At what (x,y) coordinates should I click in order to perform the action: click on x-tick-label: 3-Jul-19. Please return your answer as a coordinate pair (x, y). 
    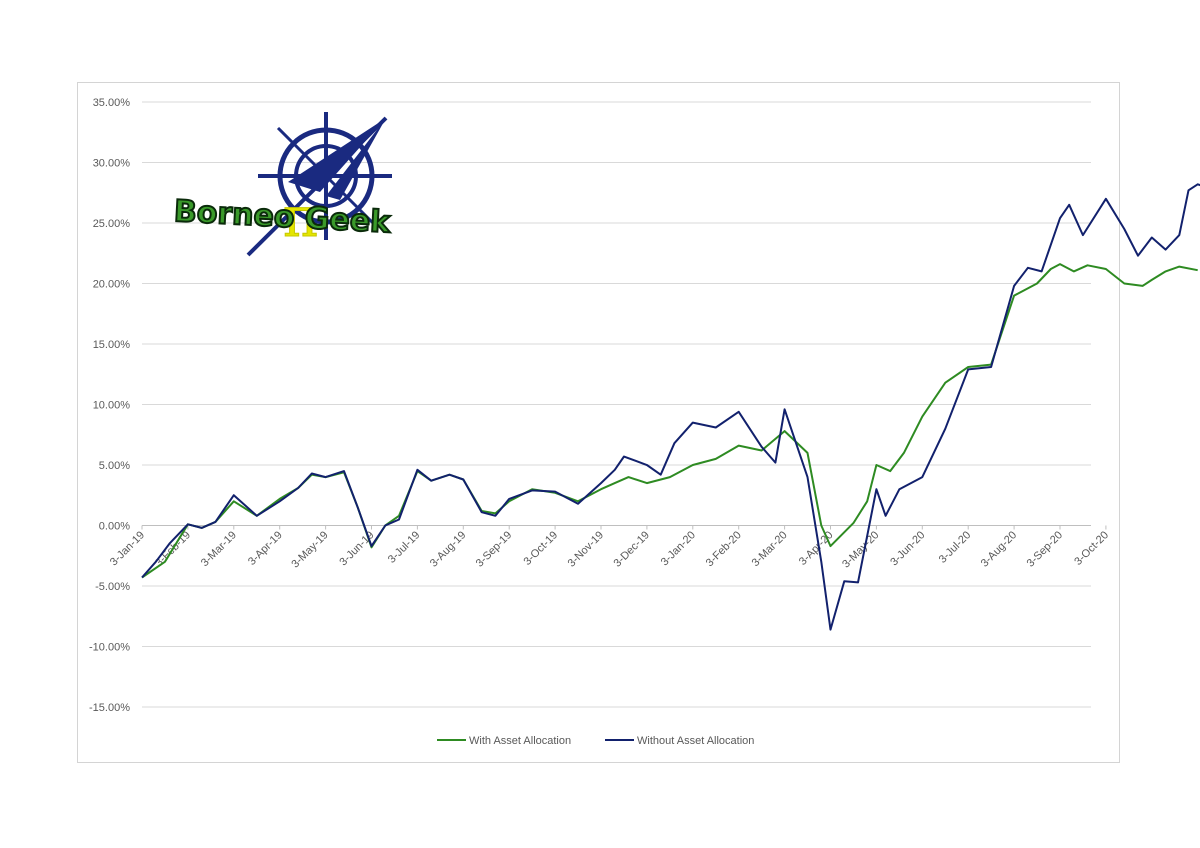
    Looking at the image, I should click on (404, 547).